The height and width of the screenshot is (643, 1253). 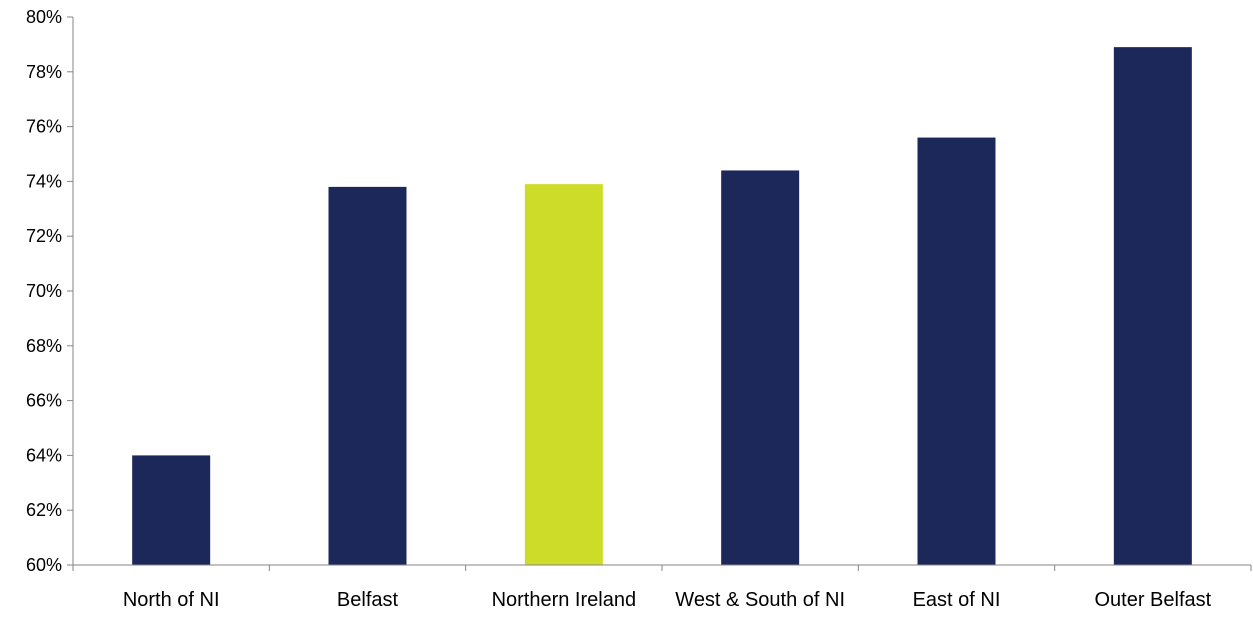 I want to click on y-tick-label: 72%, so click(x=44, y=236).